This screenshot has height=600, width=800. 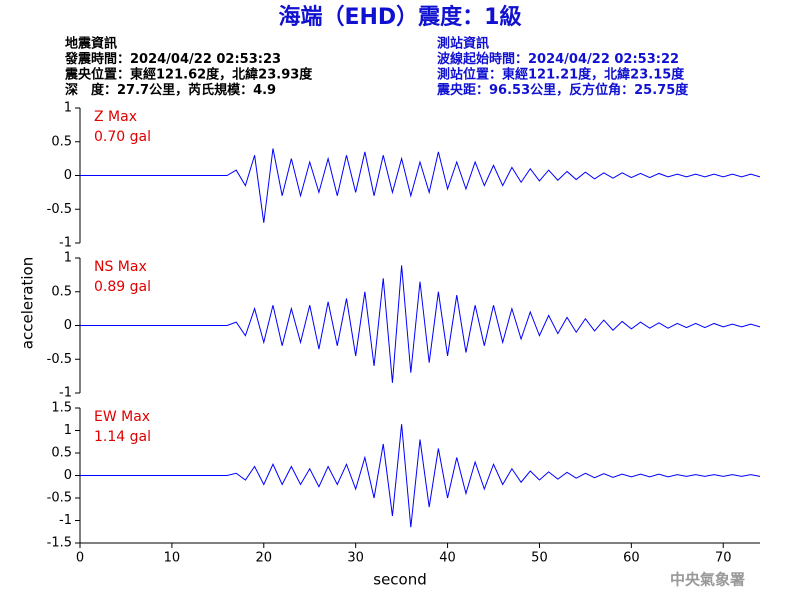 I want to click on panel-max: 0.89 gal, so click(x=122, y=287).